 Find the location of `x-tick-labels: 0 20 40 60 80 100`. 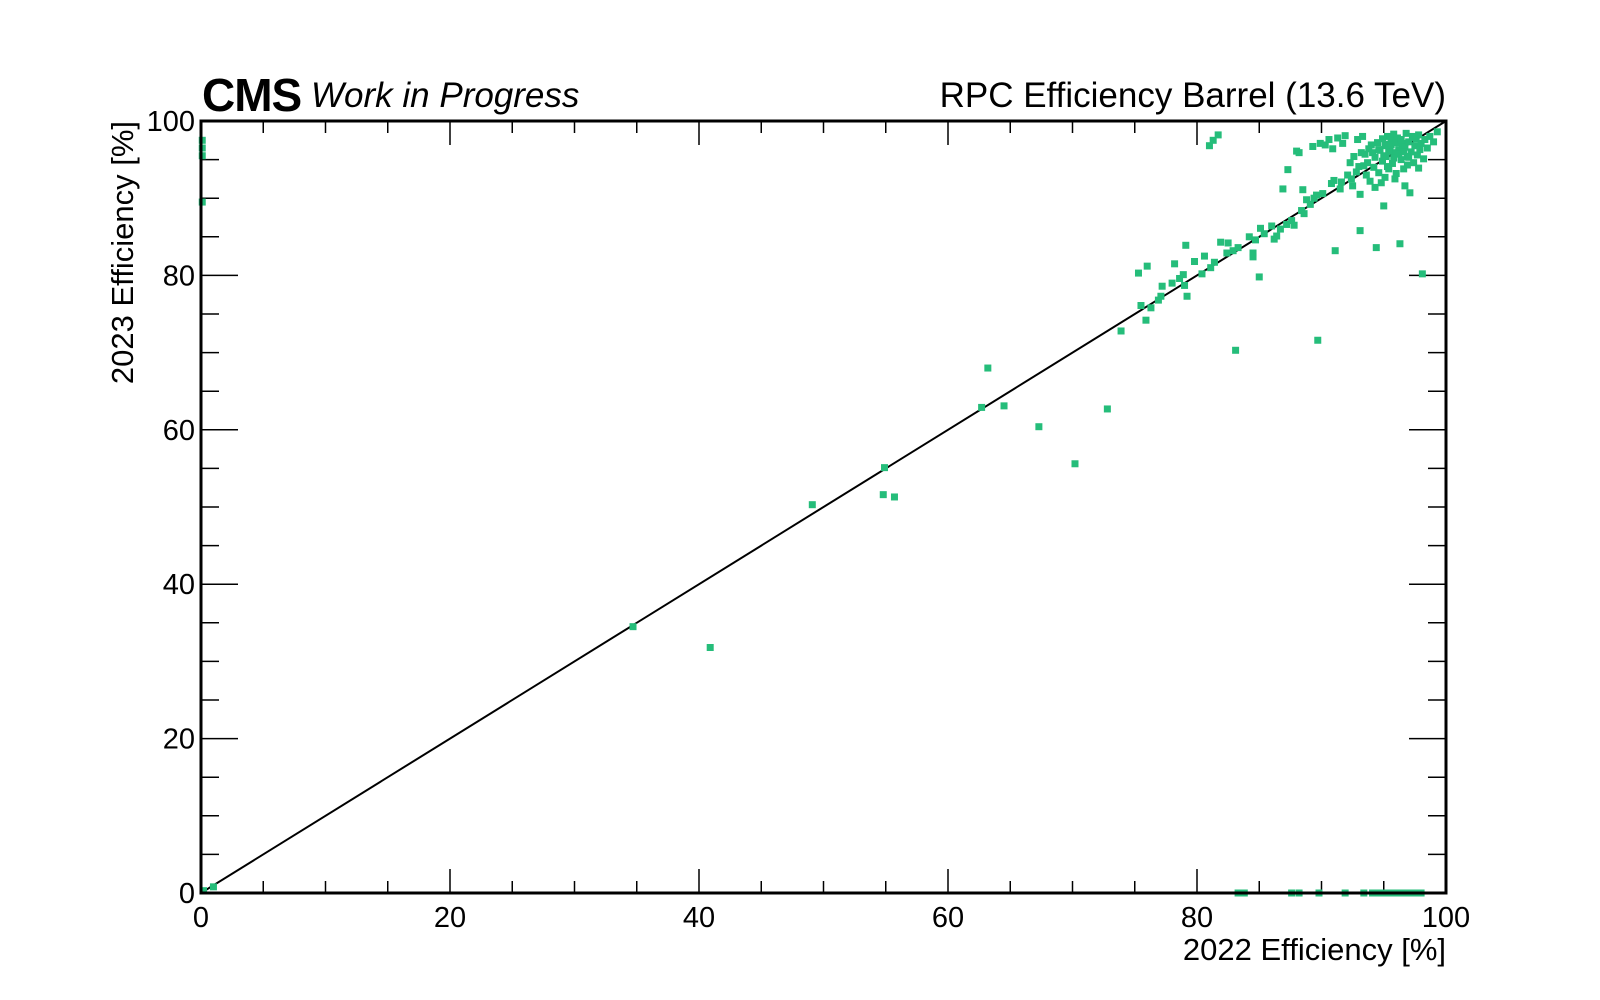

x-tick-labels: 0 20 40 60 80 100 is located at coordinates (831, 918).